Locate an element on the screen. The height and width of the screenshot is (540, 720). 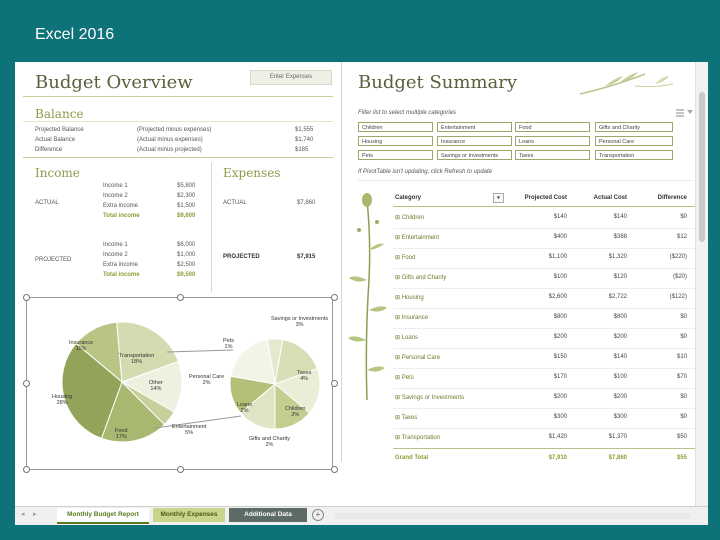
pivot-row: ⊞ Personal Care $150 $140 $10 is located at coordinates (544, 358).